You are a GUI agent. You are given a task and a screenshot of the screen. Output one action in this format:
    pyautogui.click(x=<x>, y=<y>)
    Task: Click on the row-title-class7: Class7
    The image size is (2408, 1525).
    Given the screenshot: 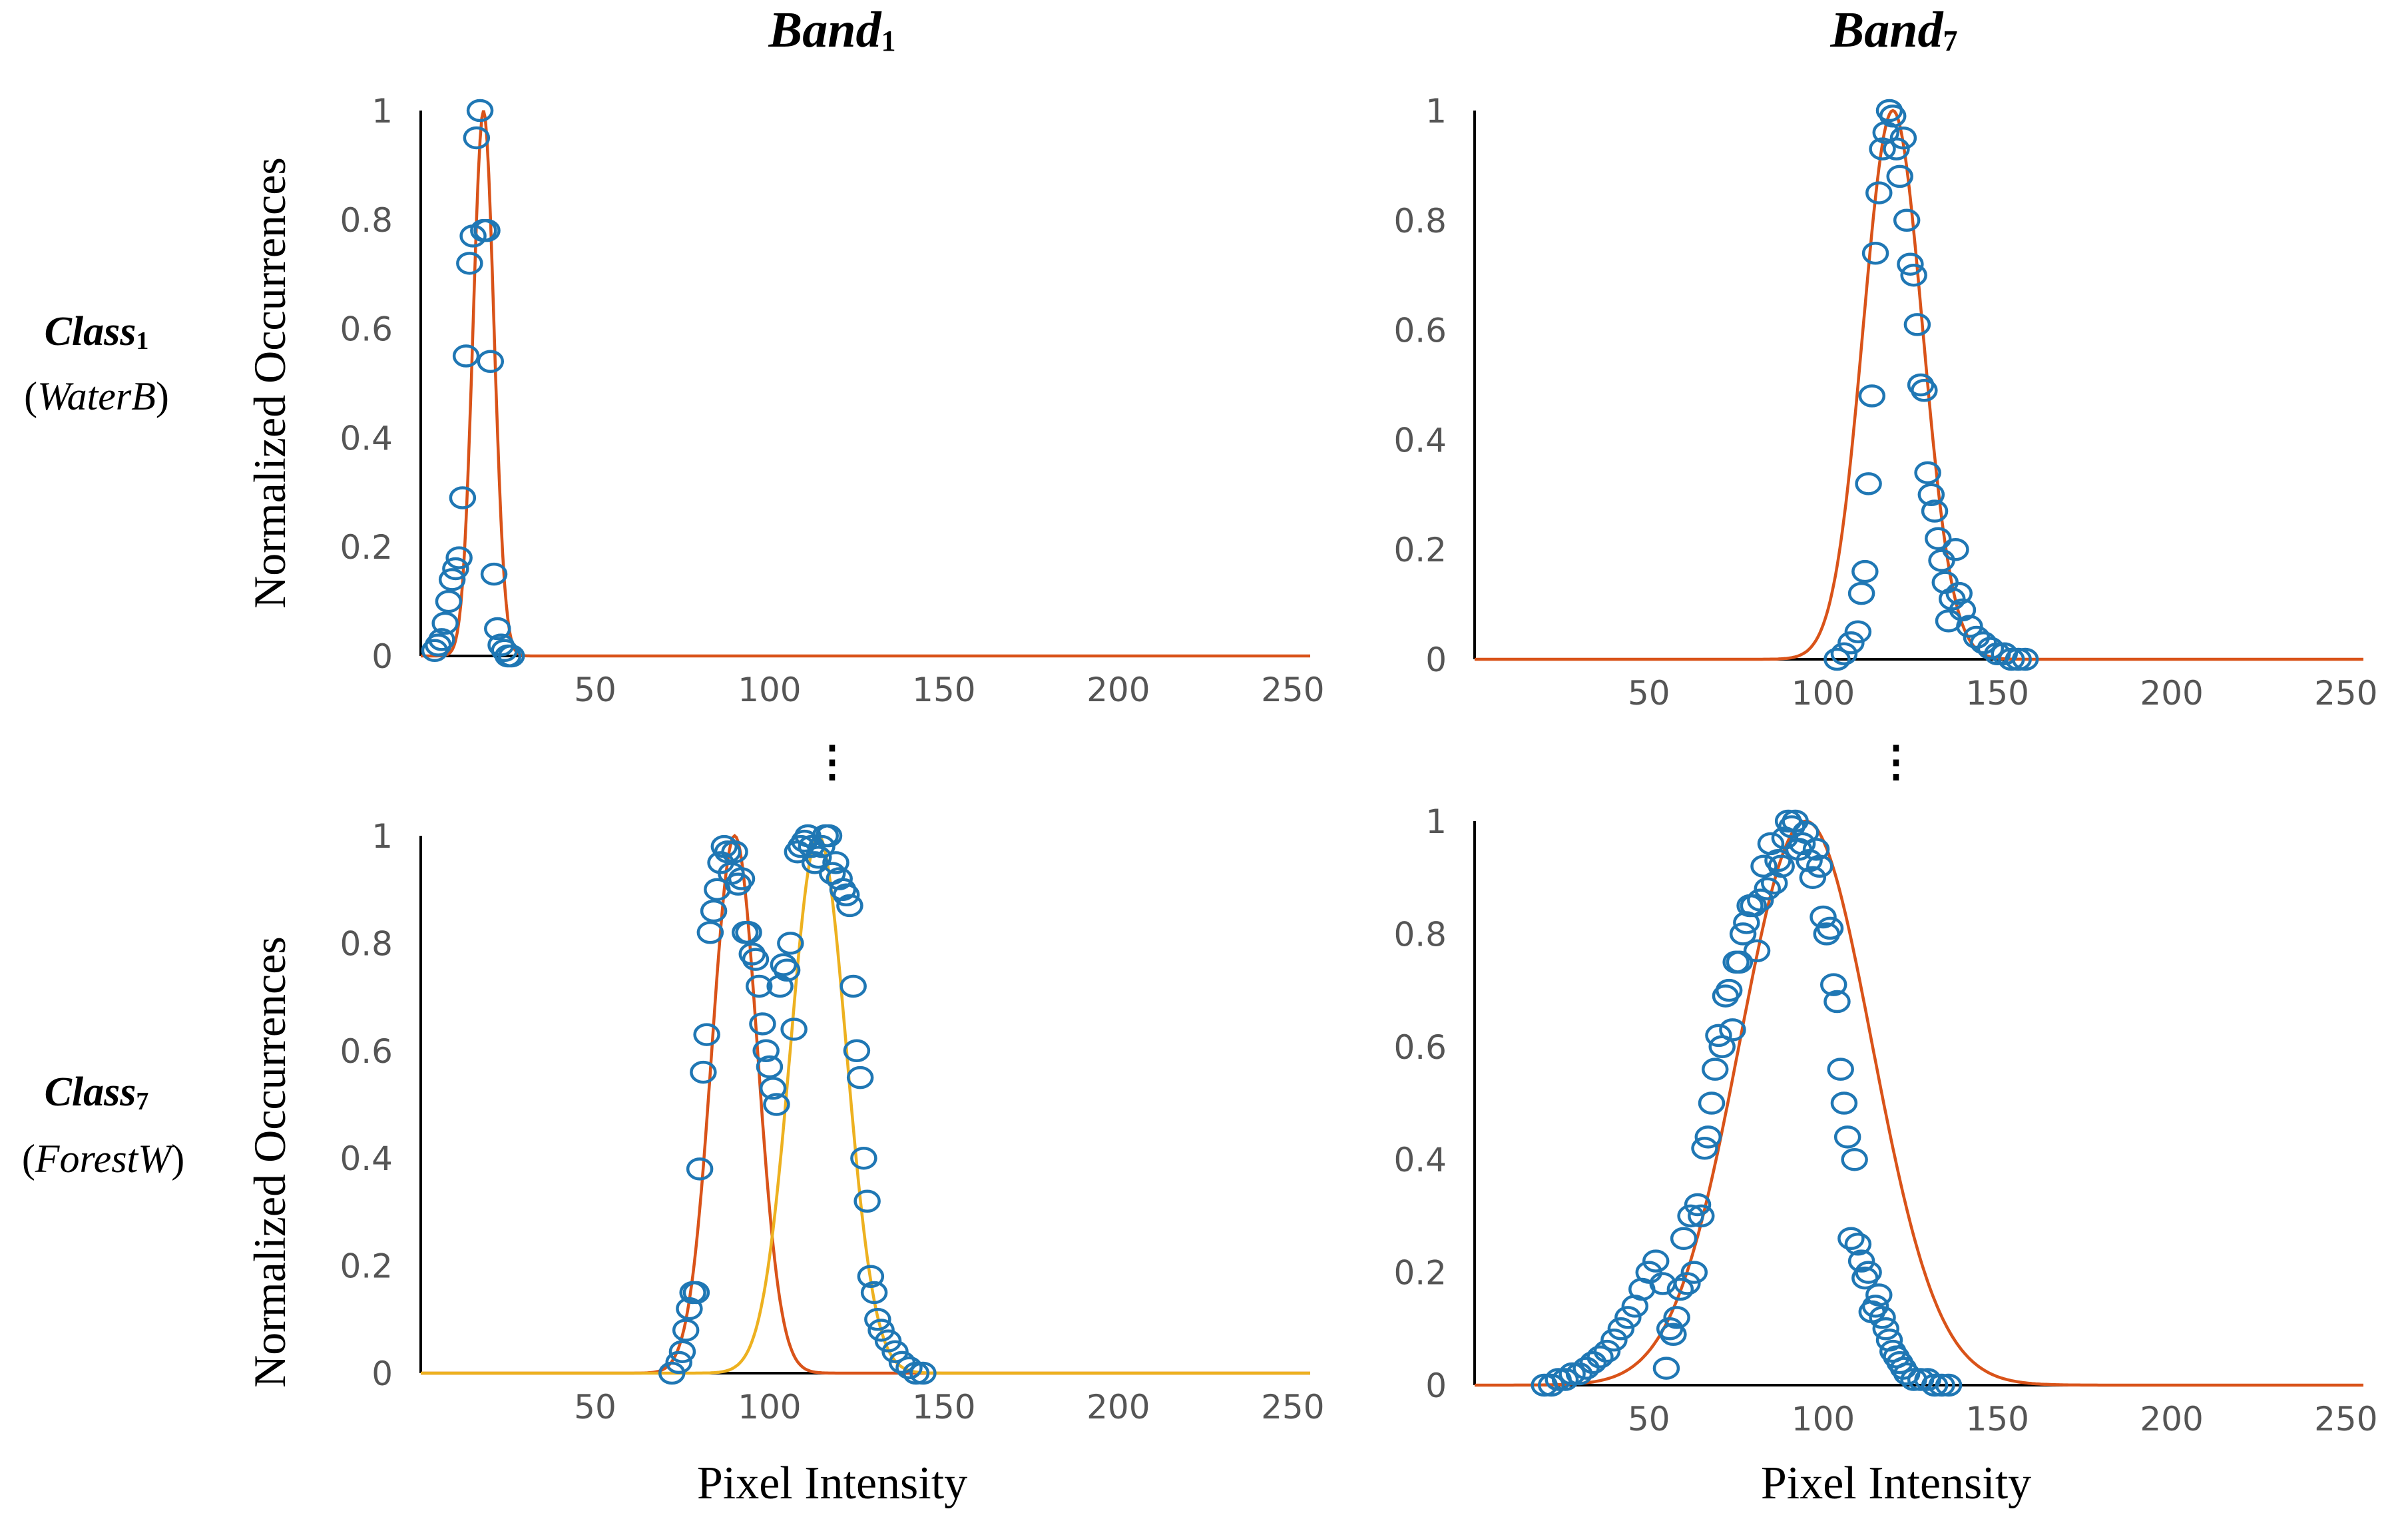 What is the action you would take?
    pyautogui.click(x=97, y=1092)
    